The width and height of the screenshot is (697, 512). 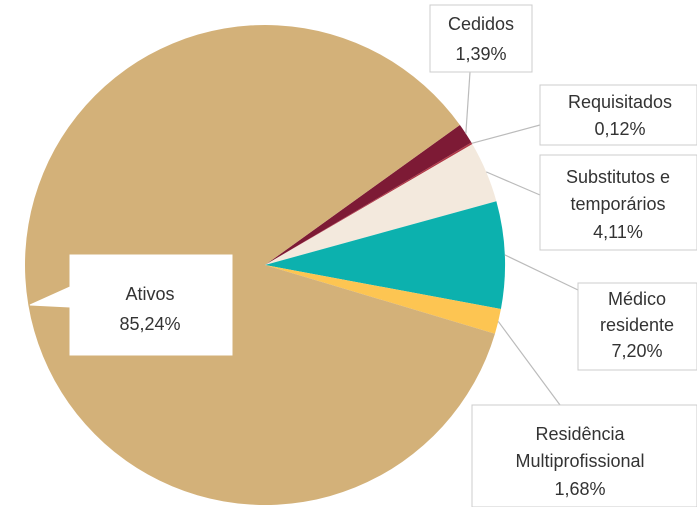 What do you see at coordinates (580, 434) in the screenshot?
I see `name-line: Residência` at bounding box center [580, 434].